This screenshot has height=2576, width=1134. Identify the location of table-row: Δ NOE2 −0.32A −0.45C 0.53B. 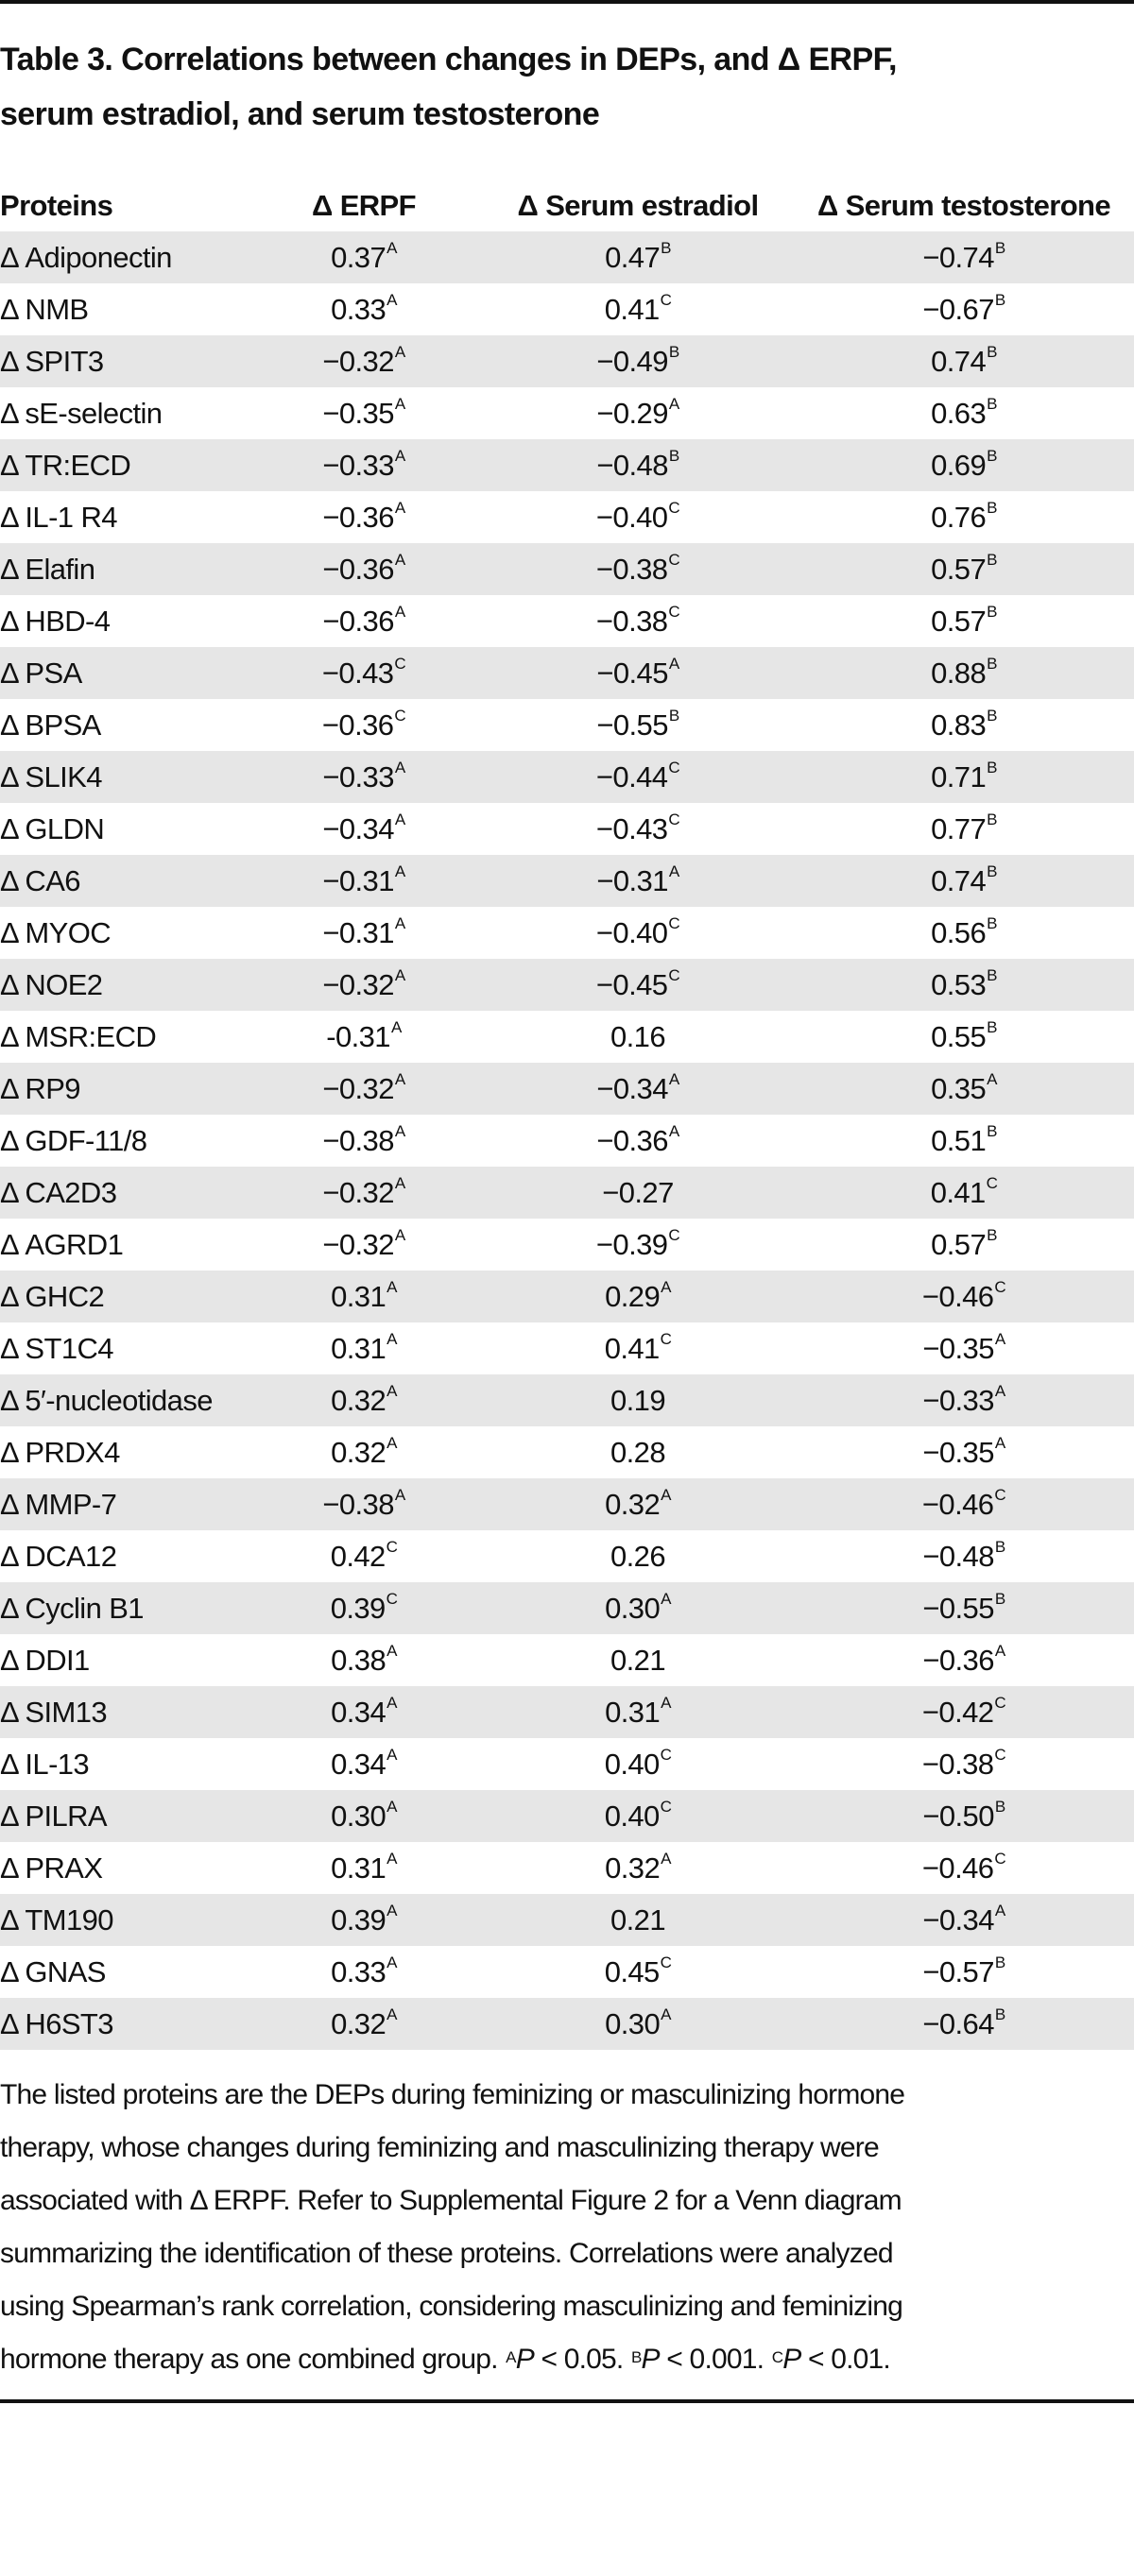
(567, 985).